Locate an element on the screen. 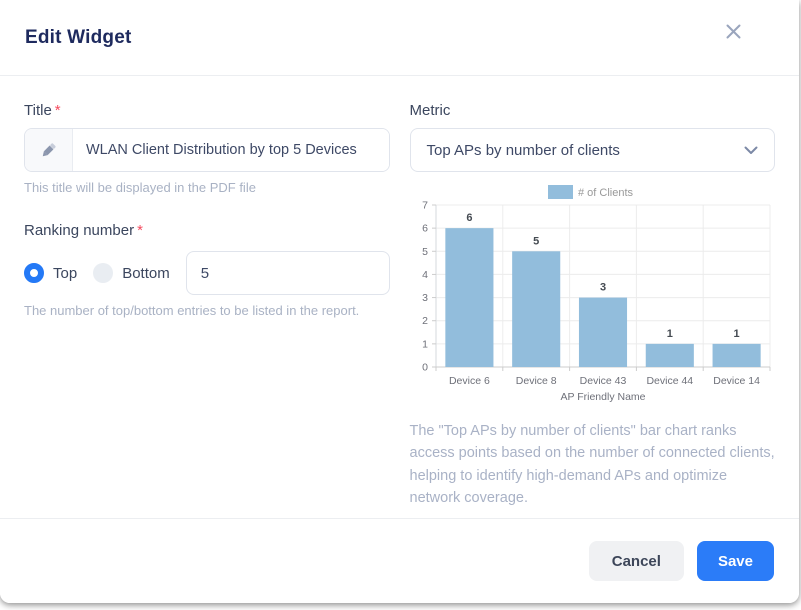  radio-bottom is located at coordinates (103, 273).